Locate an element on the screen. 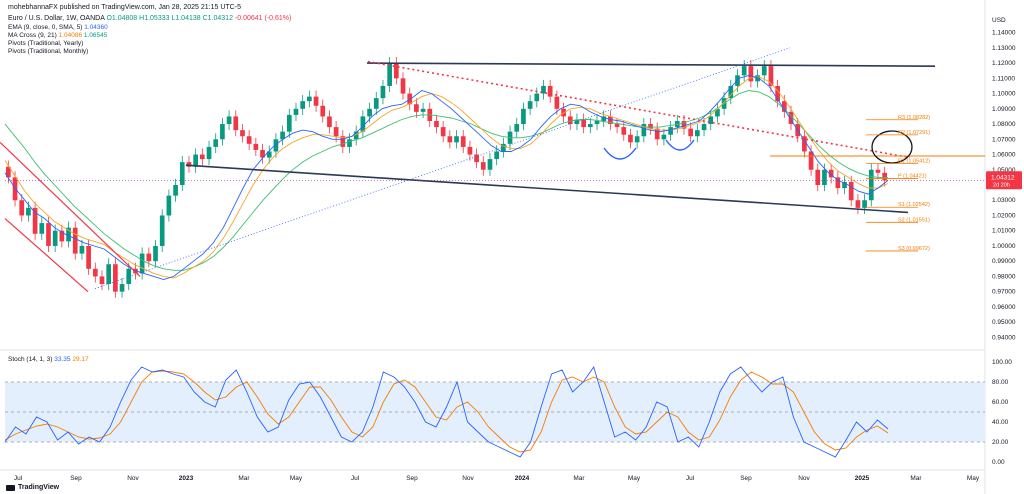  upper-trendline is located at coordinates (651, 64).